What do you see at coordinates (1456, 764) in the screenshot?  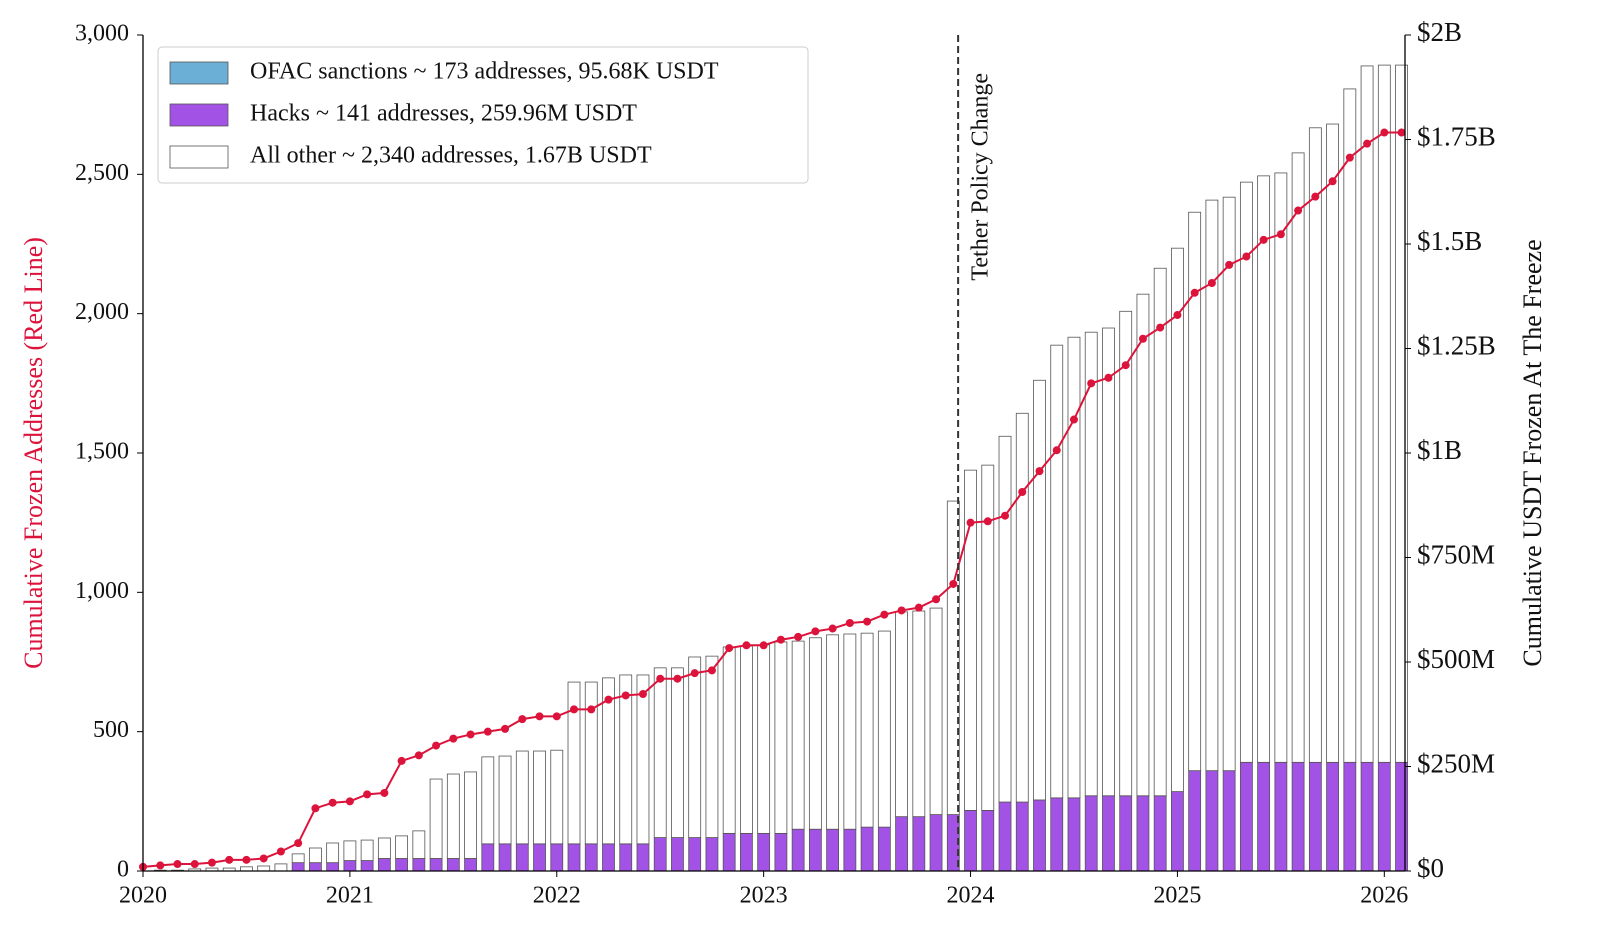 I see `y2-tick-label: $250M` at bounding box center [1456, 764].